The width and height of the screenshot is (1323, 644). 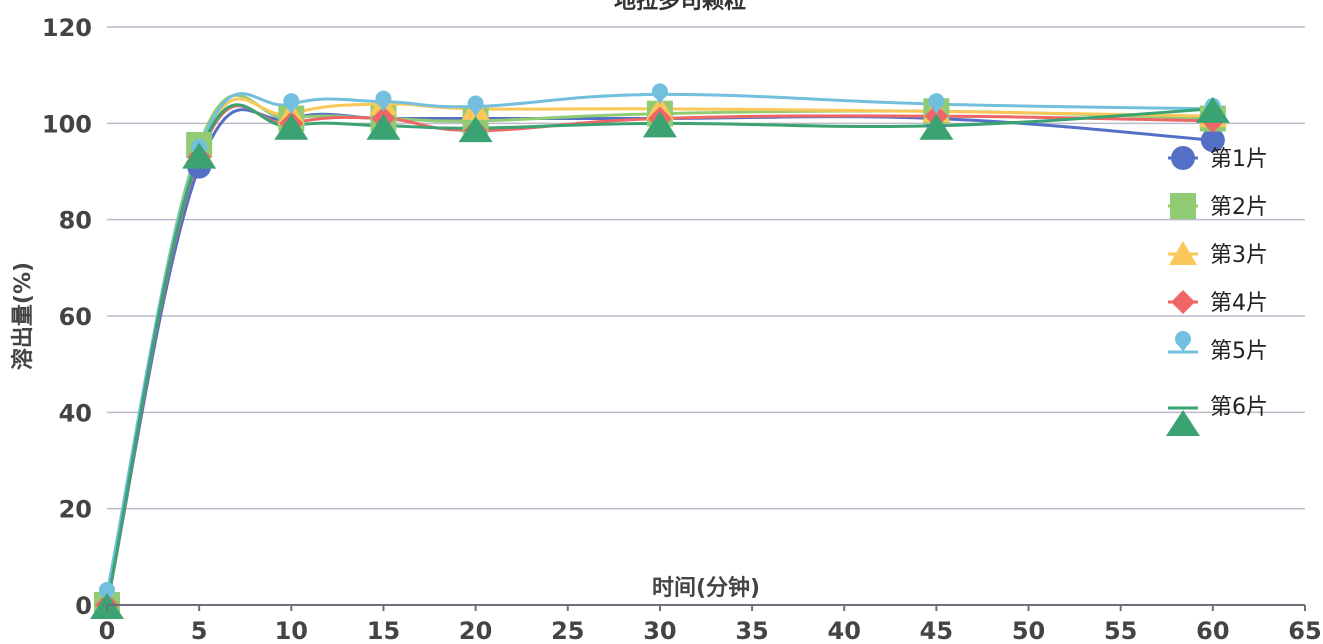 What do you see at coordinates (1239, 159) in the screenshot?
I see `legend-label: 第1片` at bounding box center [1239, 159].